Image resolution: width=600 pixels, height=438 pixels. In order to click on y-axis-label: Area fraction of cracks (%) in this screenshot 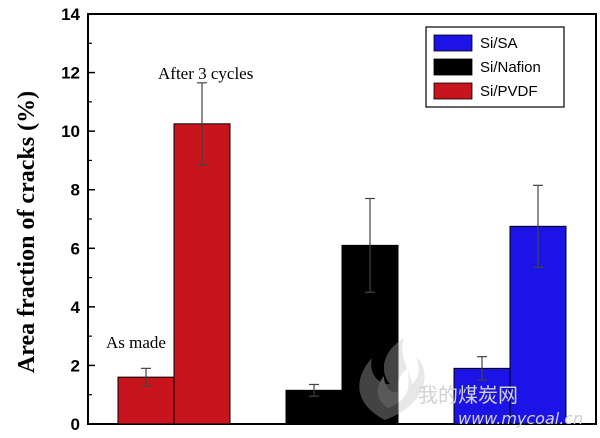, I will do `click(27, 232)`.